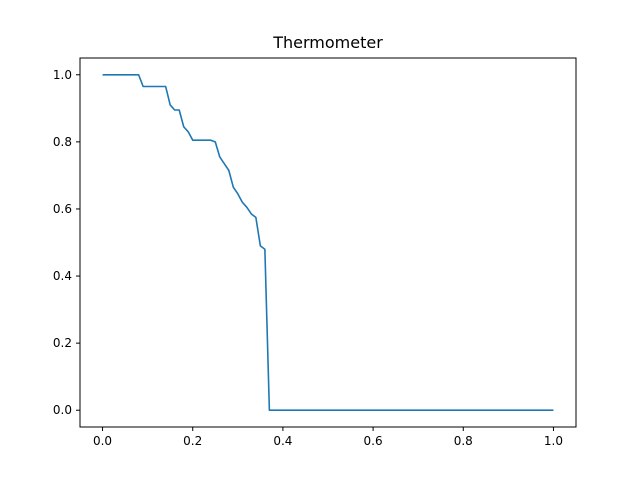 Image resolution: width=640 pixels, height=480 pixels. Describe the element at coordinates (62, 75) in the screenshot. I see `y-tick-label: 1.0` at that location.